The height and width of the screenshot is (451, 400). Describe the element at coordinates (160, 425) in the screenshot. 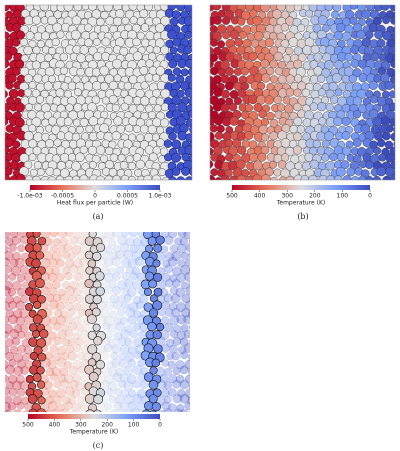

I see `colorbar-tick-label: 0` at that location.